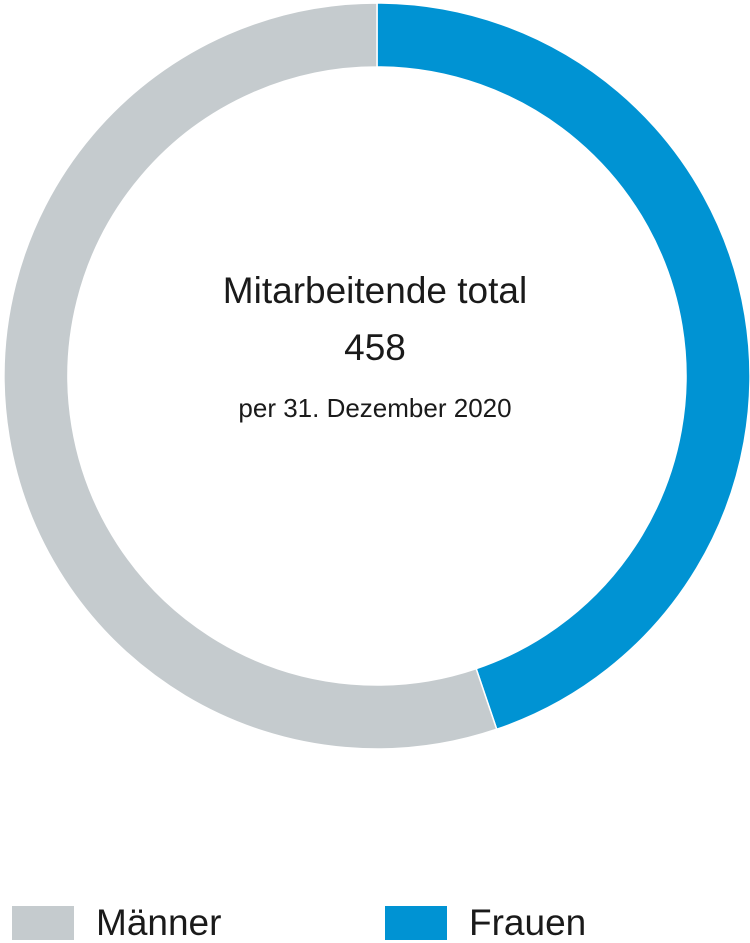  I want to click on chart-center-total: 458, so click(375, 347).